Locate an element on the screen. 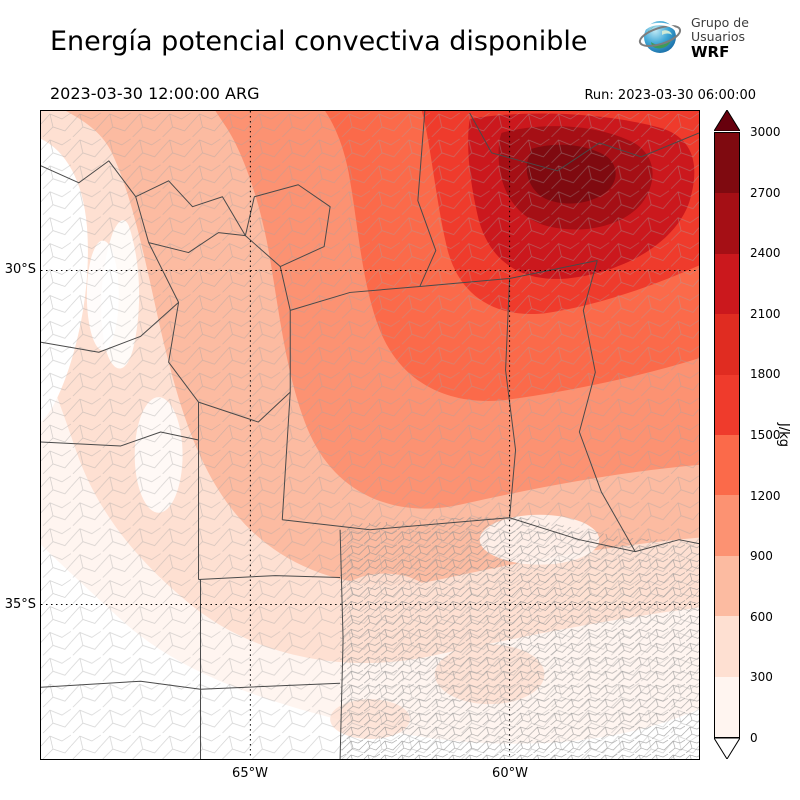 The image size is (800, 800). run-time-label: Run: 2023-03-30 06:00:00 is located at coordinates (670, 95).